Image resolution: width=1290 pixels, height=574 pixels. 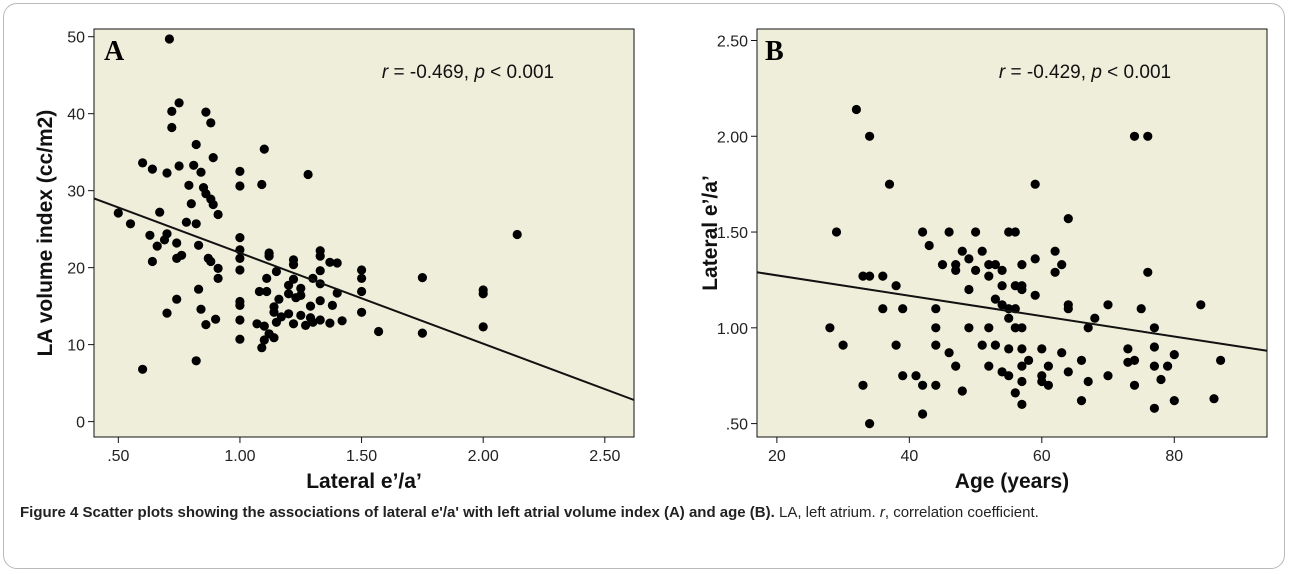 I want to click on y-tick-label: 0, so click(x=80, y=423).